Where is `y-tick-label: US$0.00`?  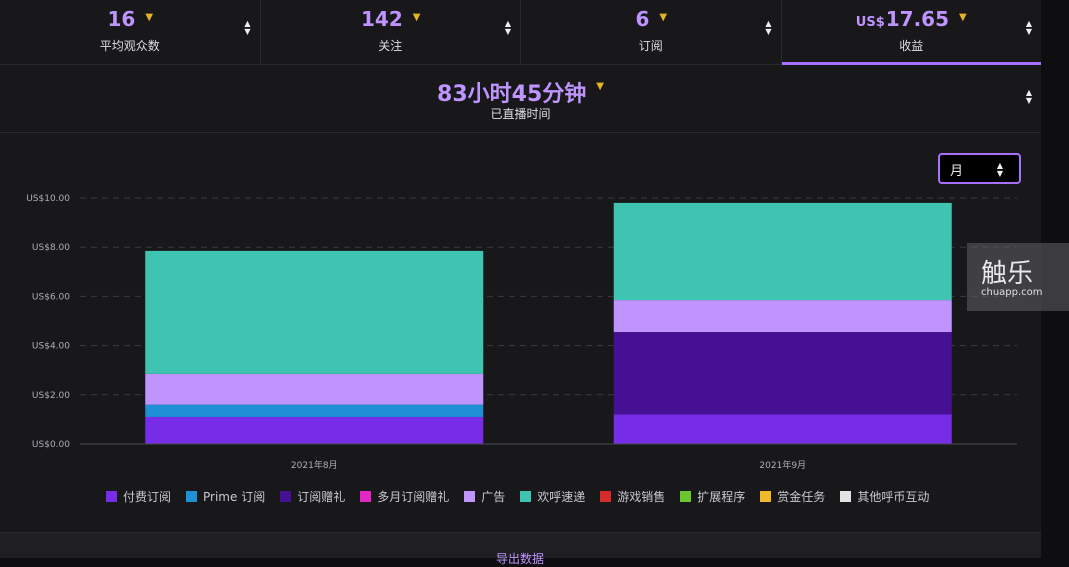
y-tick-label: US$0.00 is located at coordinates (51, 445).